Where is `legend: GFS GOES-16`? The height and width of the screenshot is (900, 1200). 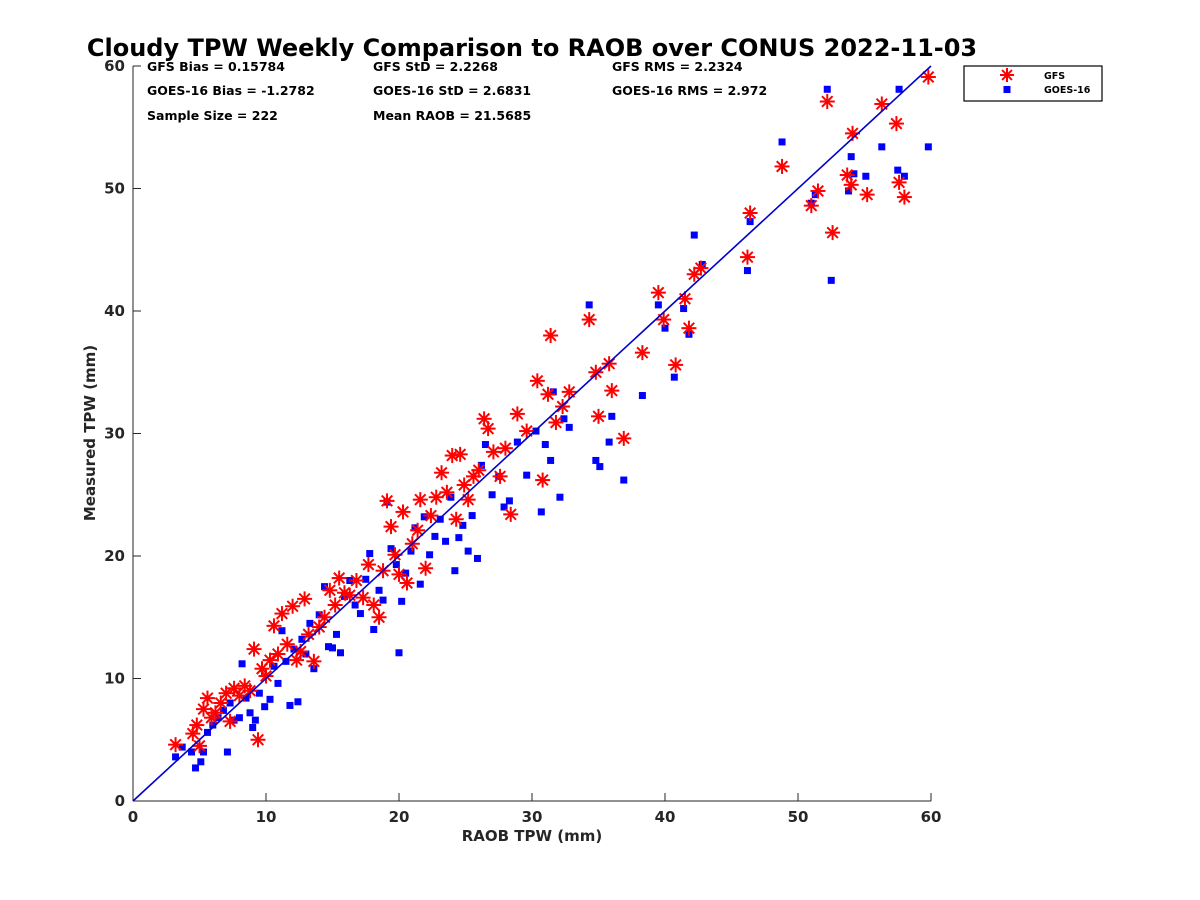
legend: GFS GOES-16 is located at coordinates (1033, 83).